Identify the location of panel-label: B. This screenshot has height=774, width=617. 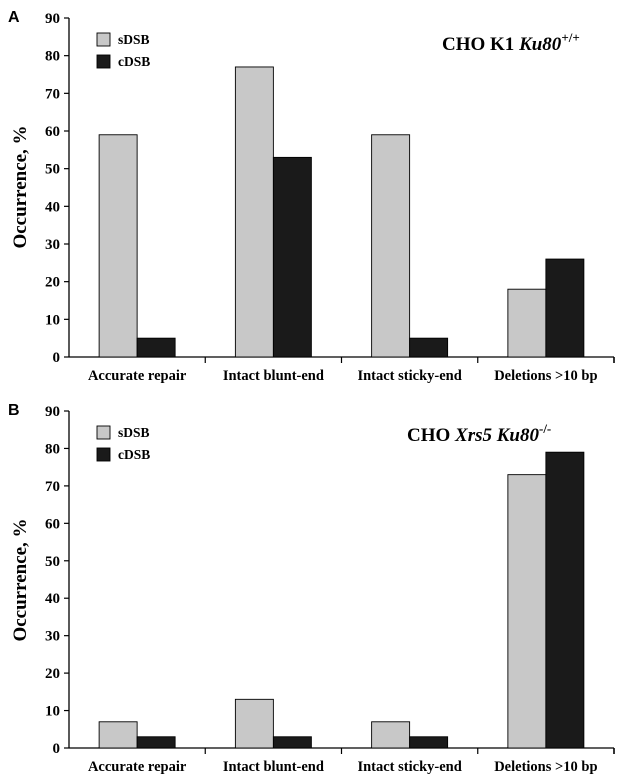
(14, 410).